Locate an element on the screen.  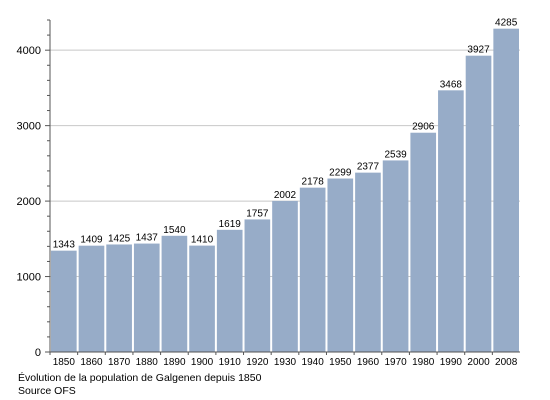
bar-value-label: 1619 is located at coordinates (230, 224).